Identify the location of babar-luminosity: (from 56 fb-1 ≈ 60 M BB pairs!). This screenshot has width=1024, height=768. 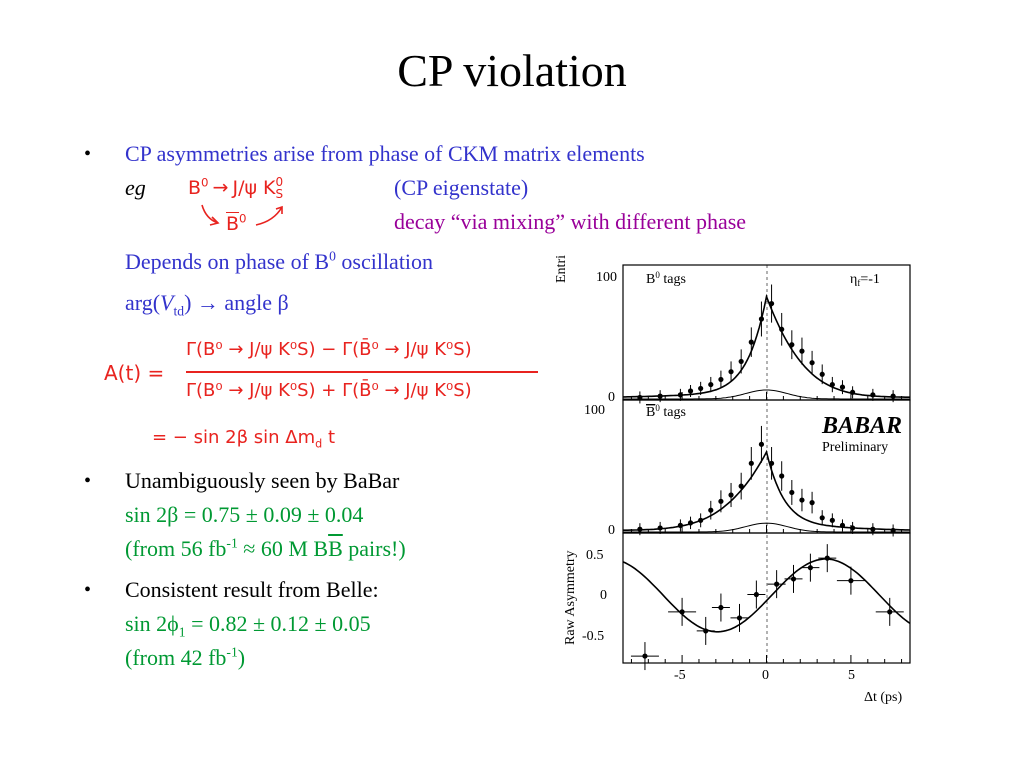
(265, 548).